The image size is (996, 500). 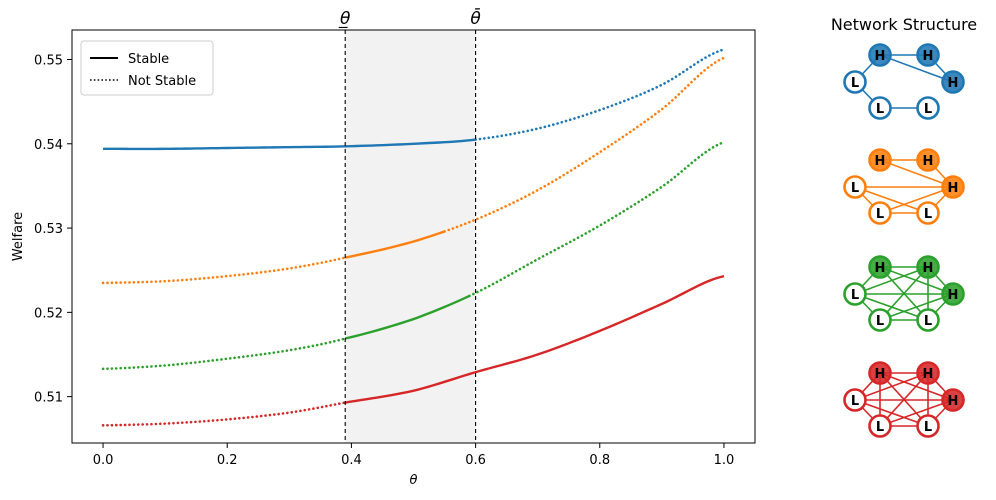 What do you see at coordinates (904, 24) in the screenshot?
I see `network-panel-title: Network Structure` at bounding box center [904, 24].